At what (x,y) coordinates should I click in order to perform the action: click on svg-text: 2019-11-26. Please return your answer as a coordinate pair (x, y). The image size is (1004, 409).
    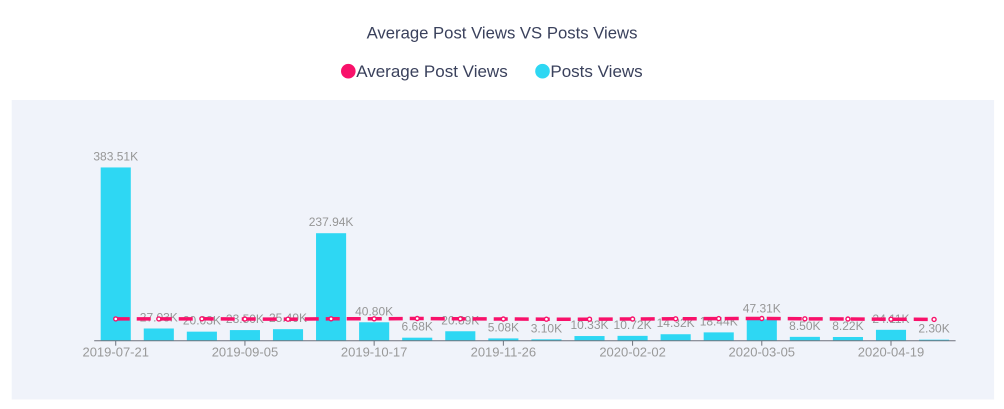
    Looking at the image, I should click on (504, 352).